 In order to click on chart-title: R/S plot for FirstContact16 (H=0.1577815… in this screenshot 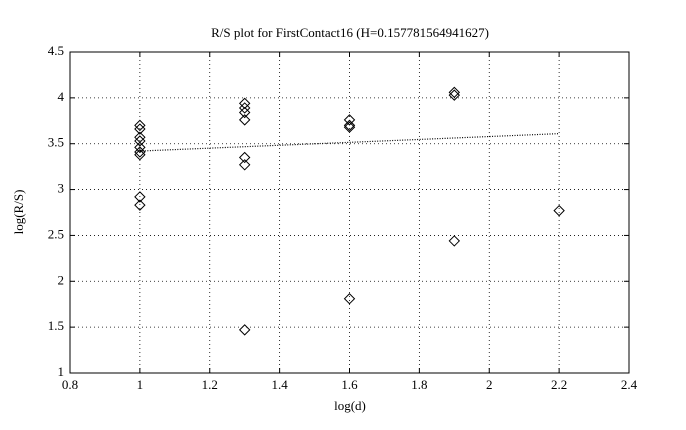, I will do `click(350, 32)`.